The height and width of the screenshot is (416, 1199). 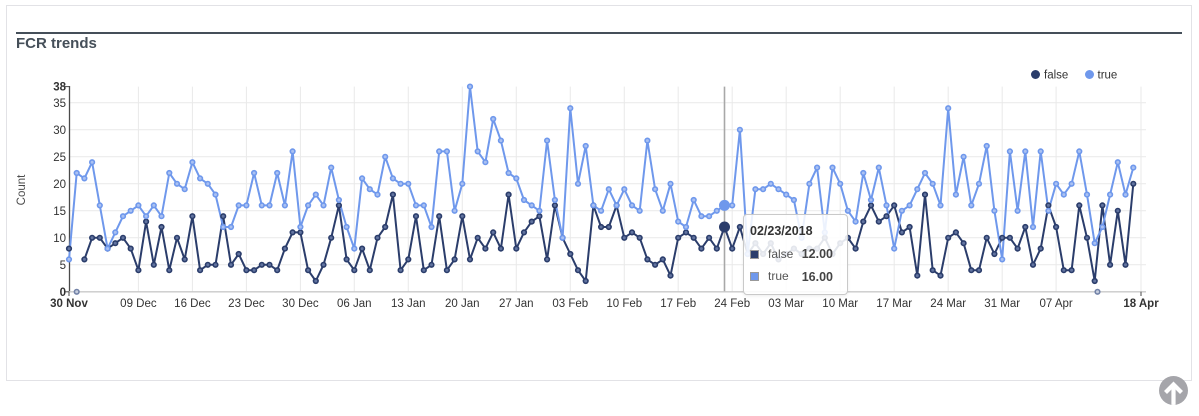 What do you see at coordinates (63, 266) in the screenshot?
I see `svg-text: 5` at bounding box center [63, 266].